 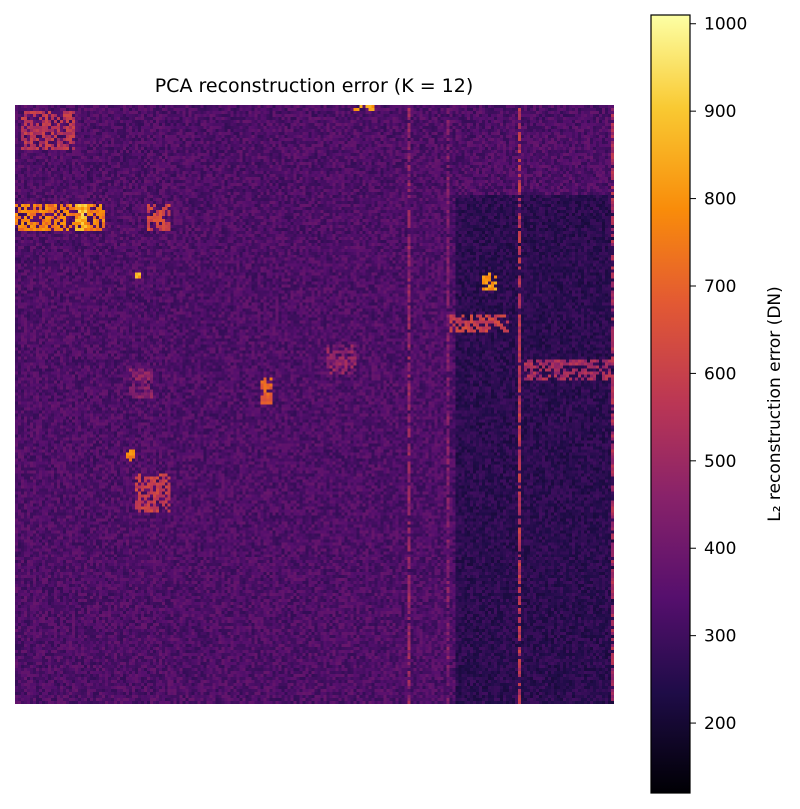 What do you see at coordinates (720, 549) in the screenshot?
I see `colorbar-tick-label: 400` at bounding box center [720, 549].